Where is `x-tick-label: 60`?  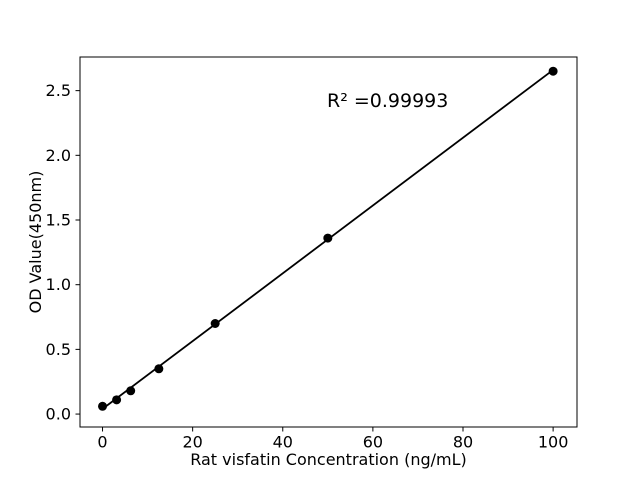 x-tick-label: 60 is located at coordinates (373, 442).